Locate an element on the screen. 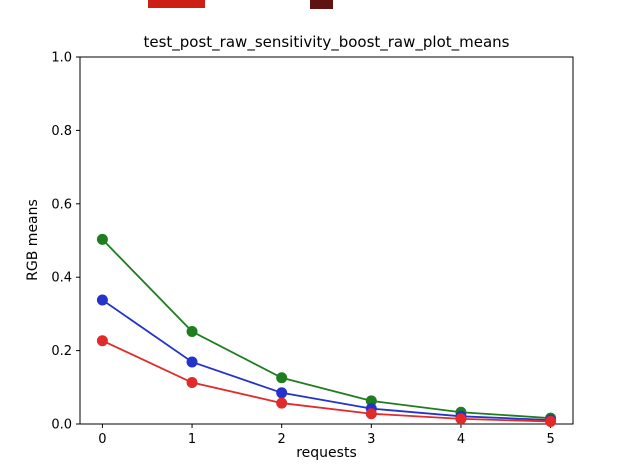  y-tick-label: 0.6 is located at coordinates (61, 204).